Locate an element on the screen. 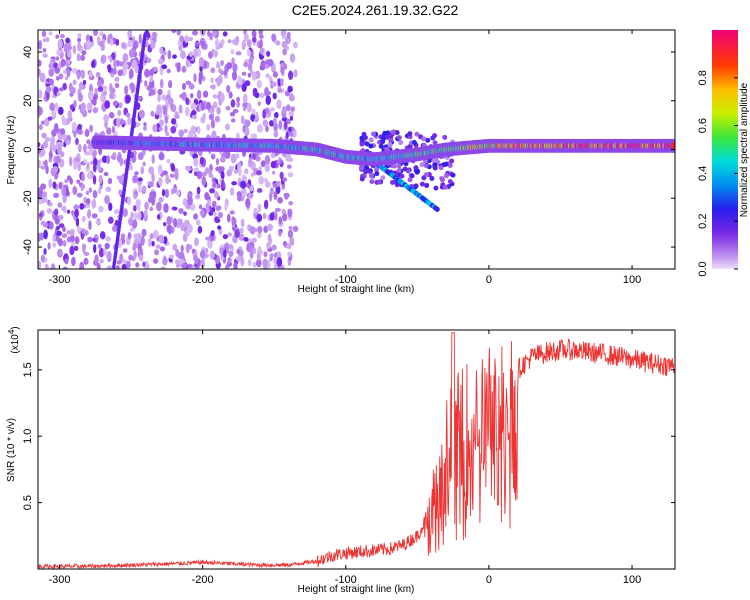 The width and height of the screenshot is (750, 600). y-tick-label: 1.0 is located at coordinates (28, 436).